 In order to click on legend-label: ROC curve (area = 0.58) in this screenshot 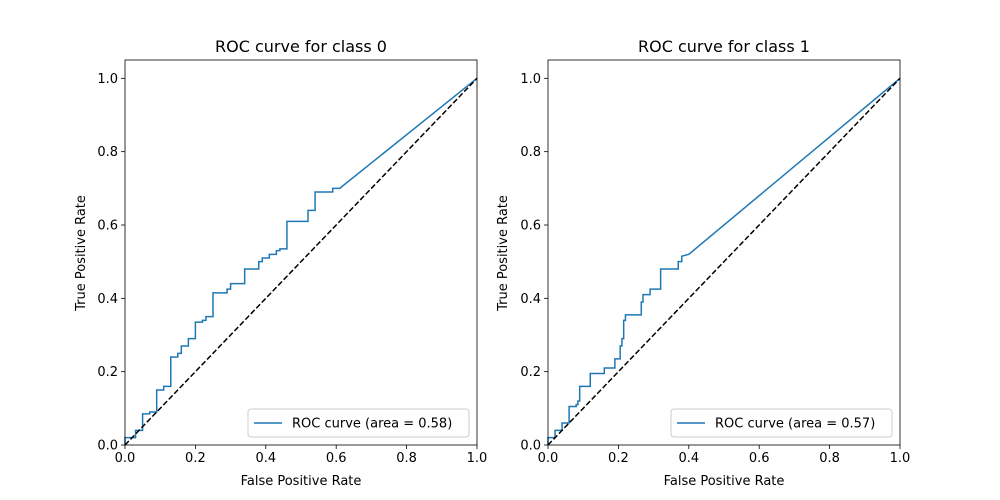, I will do `click(372, 424)`.